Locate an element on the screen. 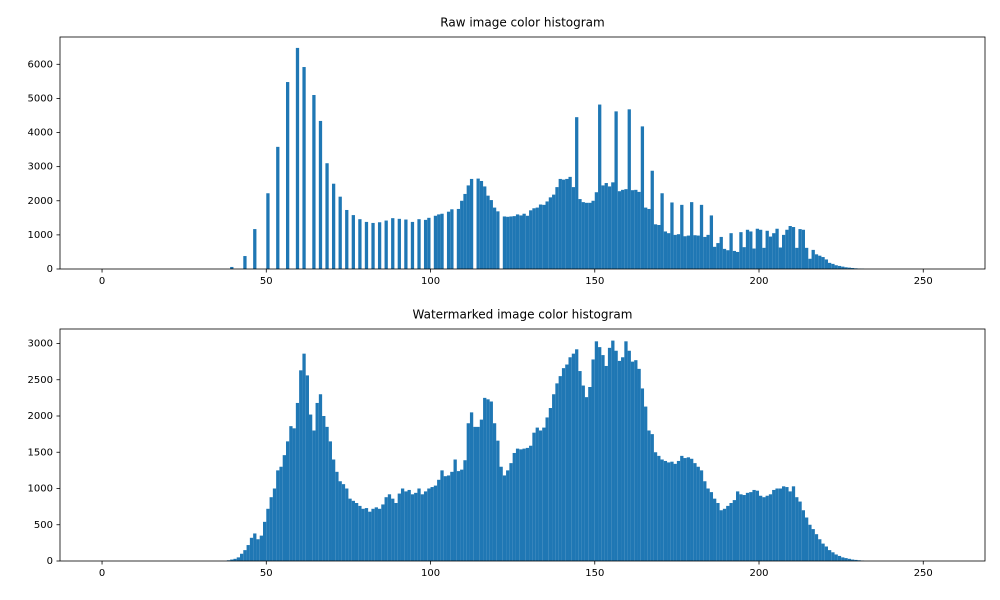 This screenshot has height=600, width=1000. y-tick-label: 2000 is located at coordinates (40, 201).